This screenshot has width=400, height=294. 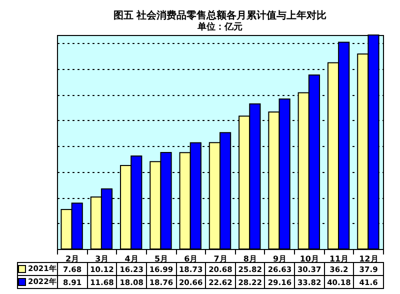 I want to click on chart-subtitle: 单位：亿元, so click(x=219, y=27).